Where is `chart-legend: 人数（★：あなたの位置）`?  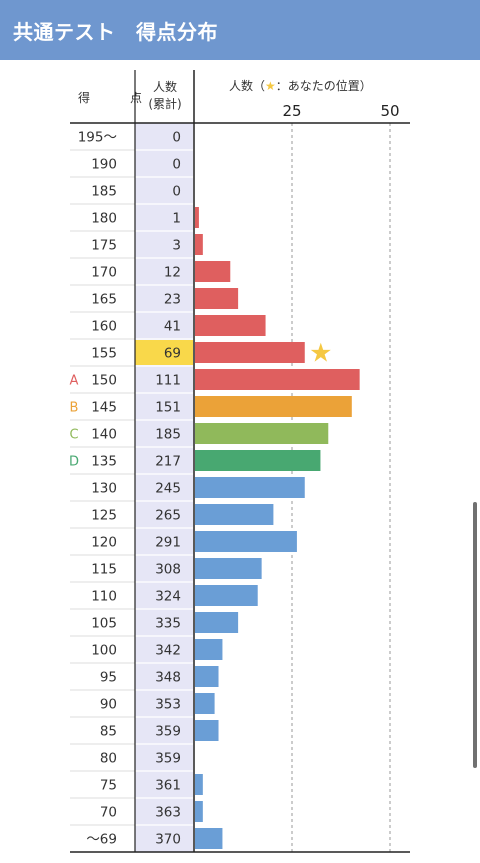 chart-legend: 人数（★：あなたの位置） is located at coordinates (300, 86).